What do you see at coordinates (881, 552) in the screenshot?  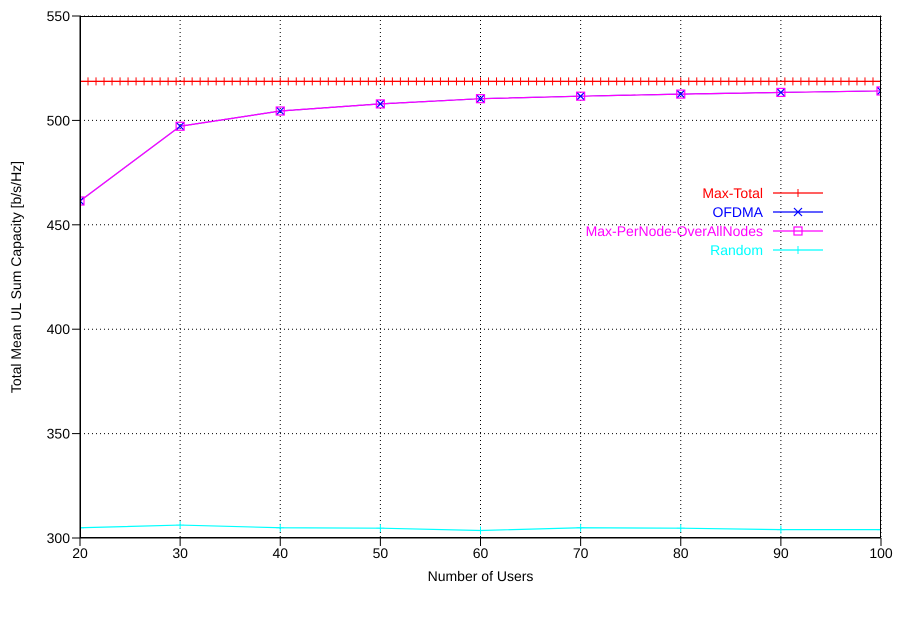 I see `x-tick-label: 100` at bounding box center [881, 552].